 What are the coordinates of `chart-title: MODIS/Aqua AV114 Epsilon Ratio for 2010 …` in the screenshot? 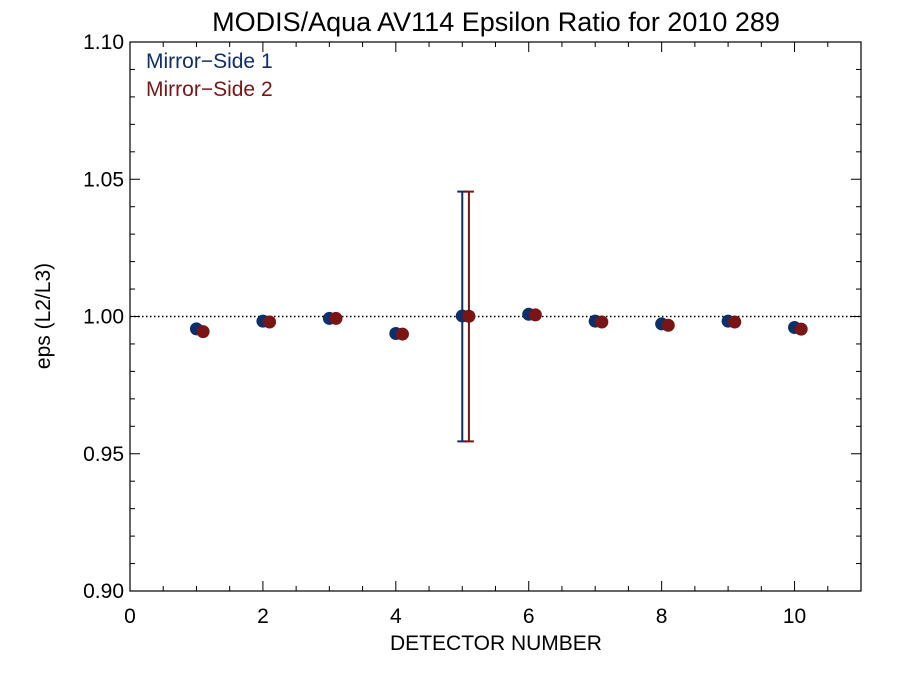 It's located at (496, 22).